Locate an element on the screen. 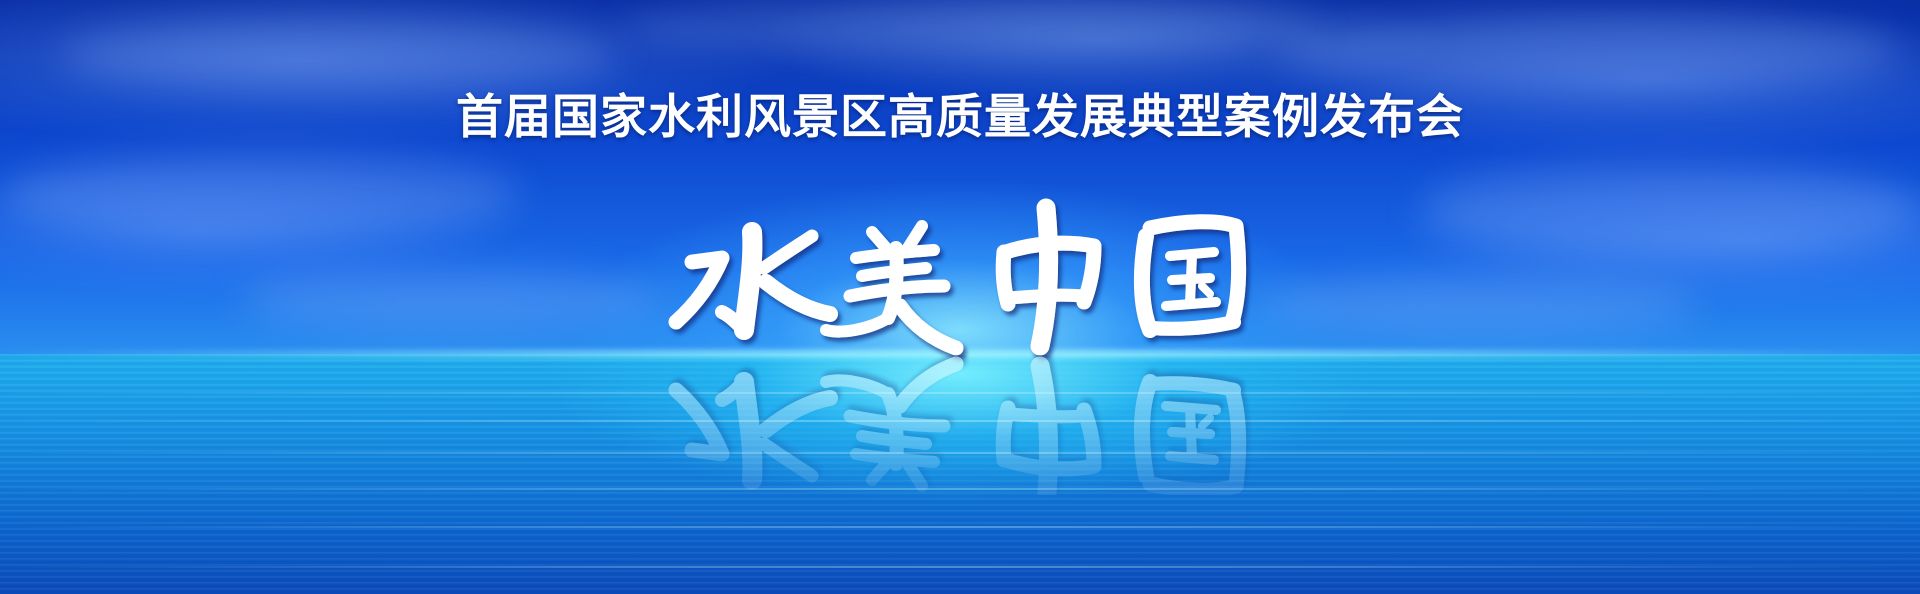 The height and width of the screenshot is (594, 1920). logo-reflection is located at coordinates (957, 434).